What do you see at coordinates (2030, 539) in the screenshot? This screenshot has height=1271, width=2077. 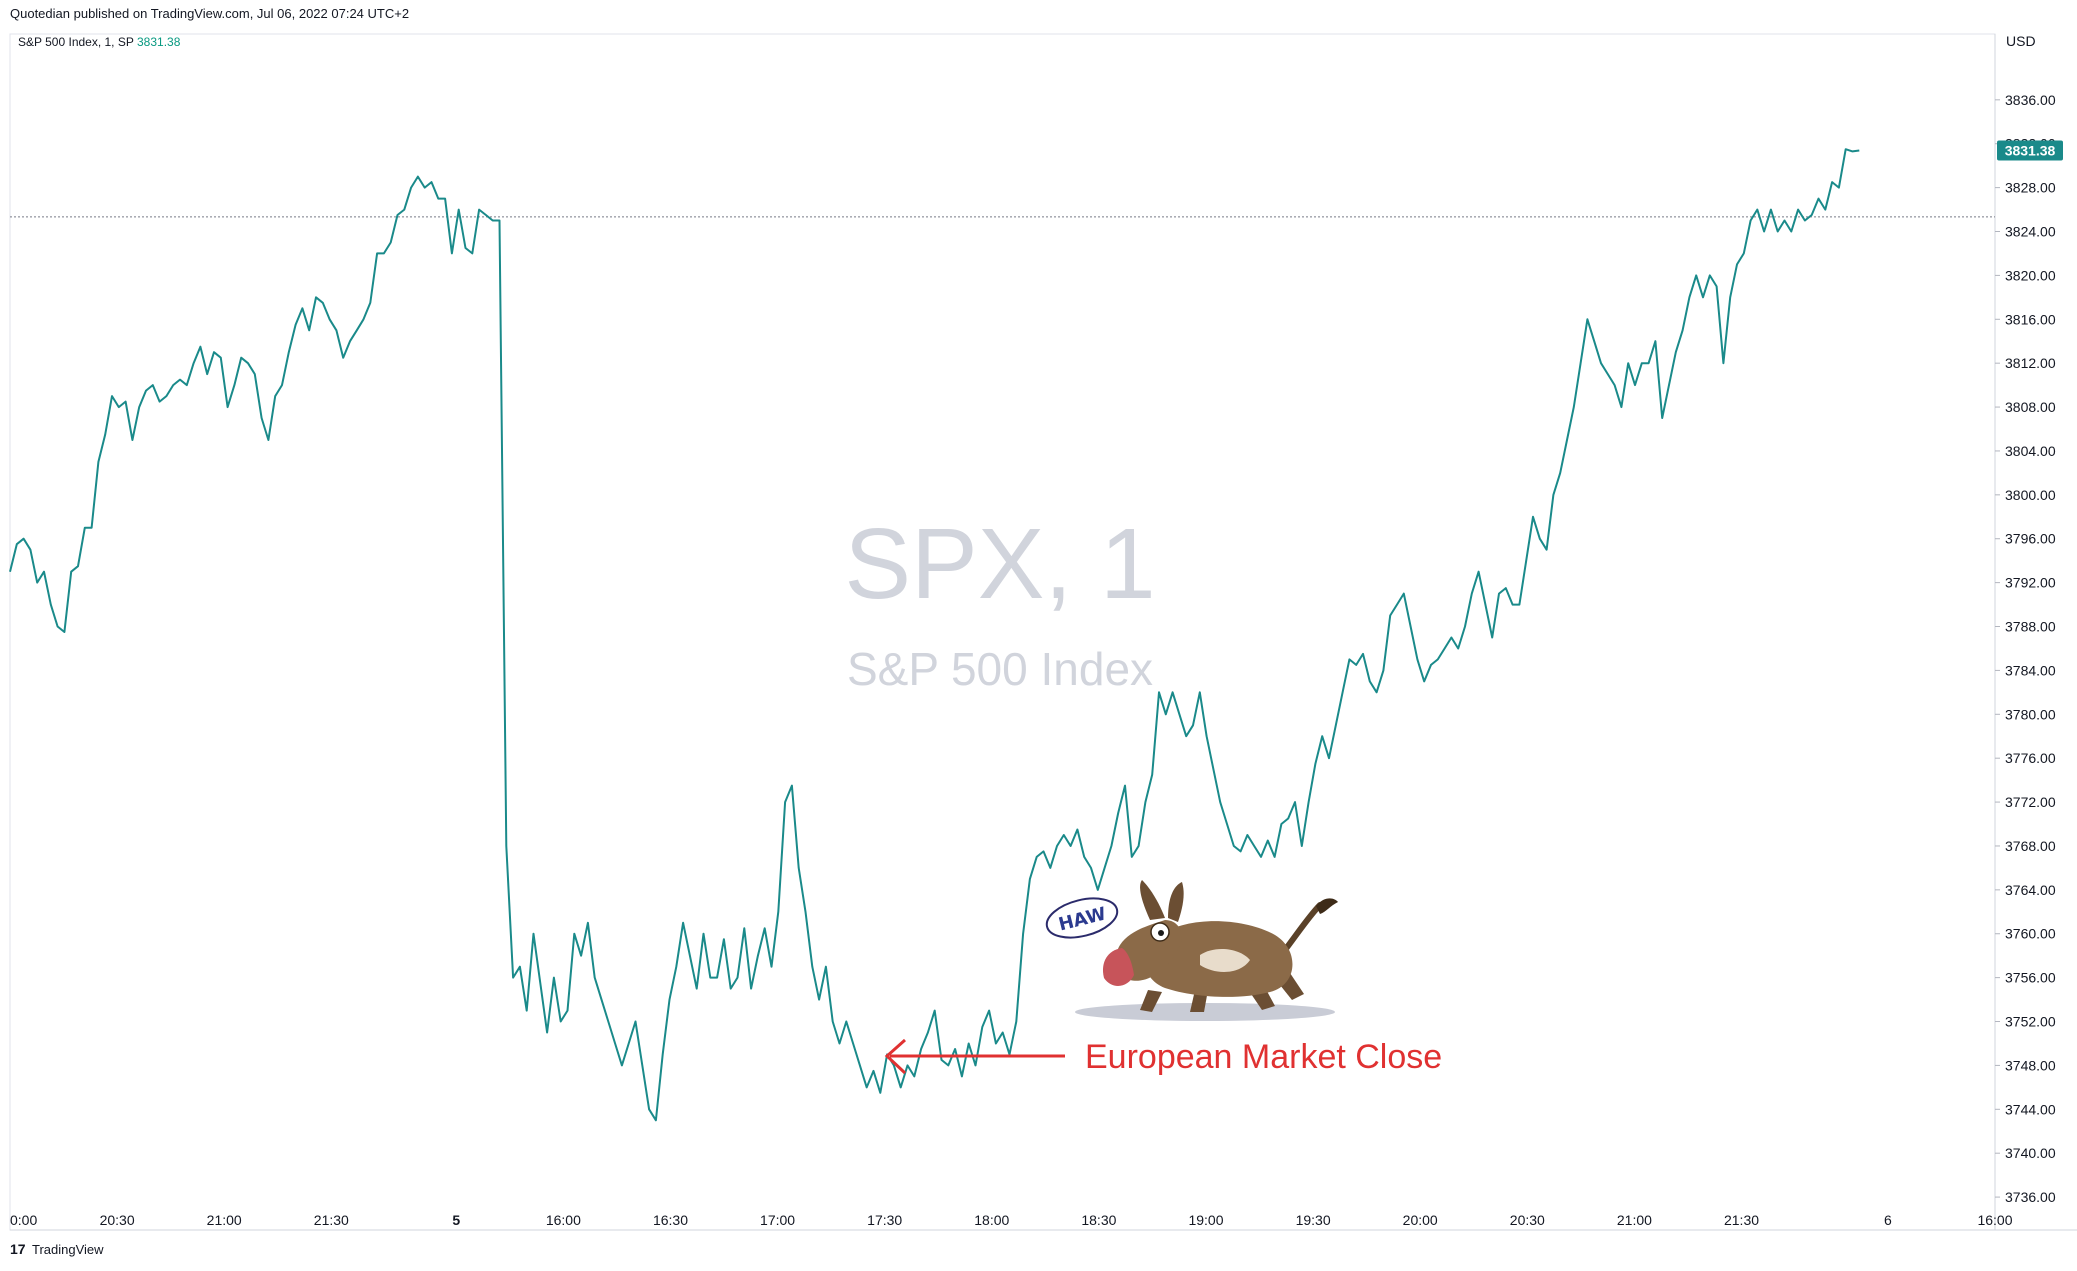 I see `price-tick-label: 3796.00` at bounding box center [2030, 539].